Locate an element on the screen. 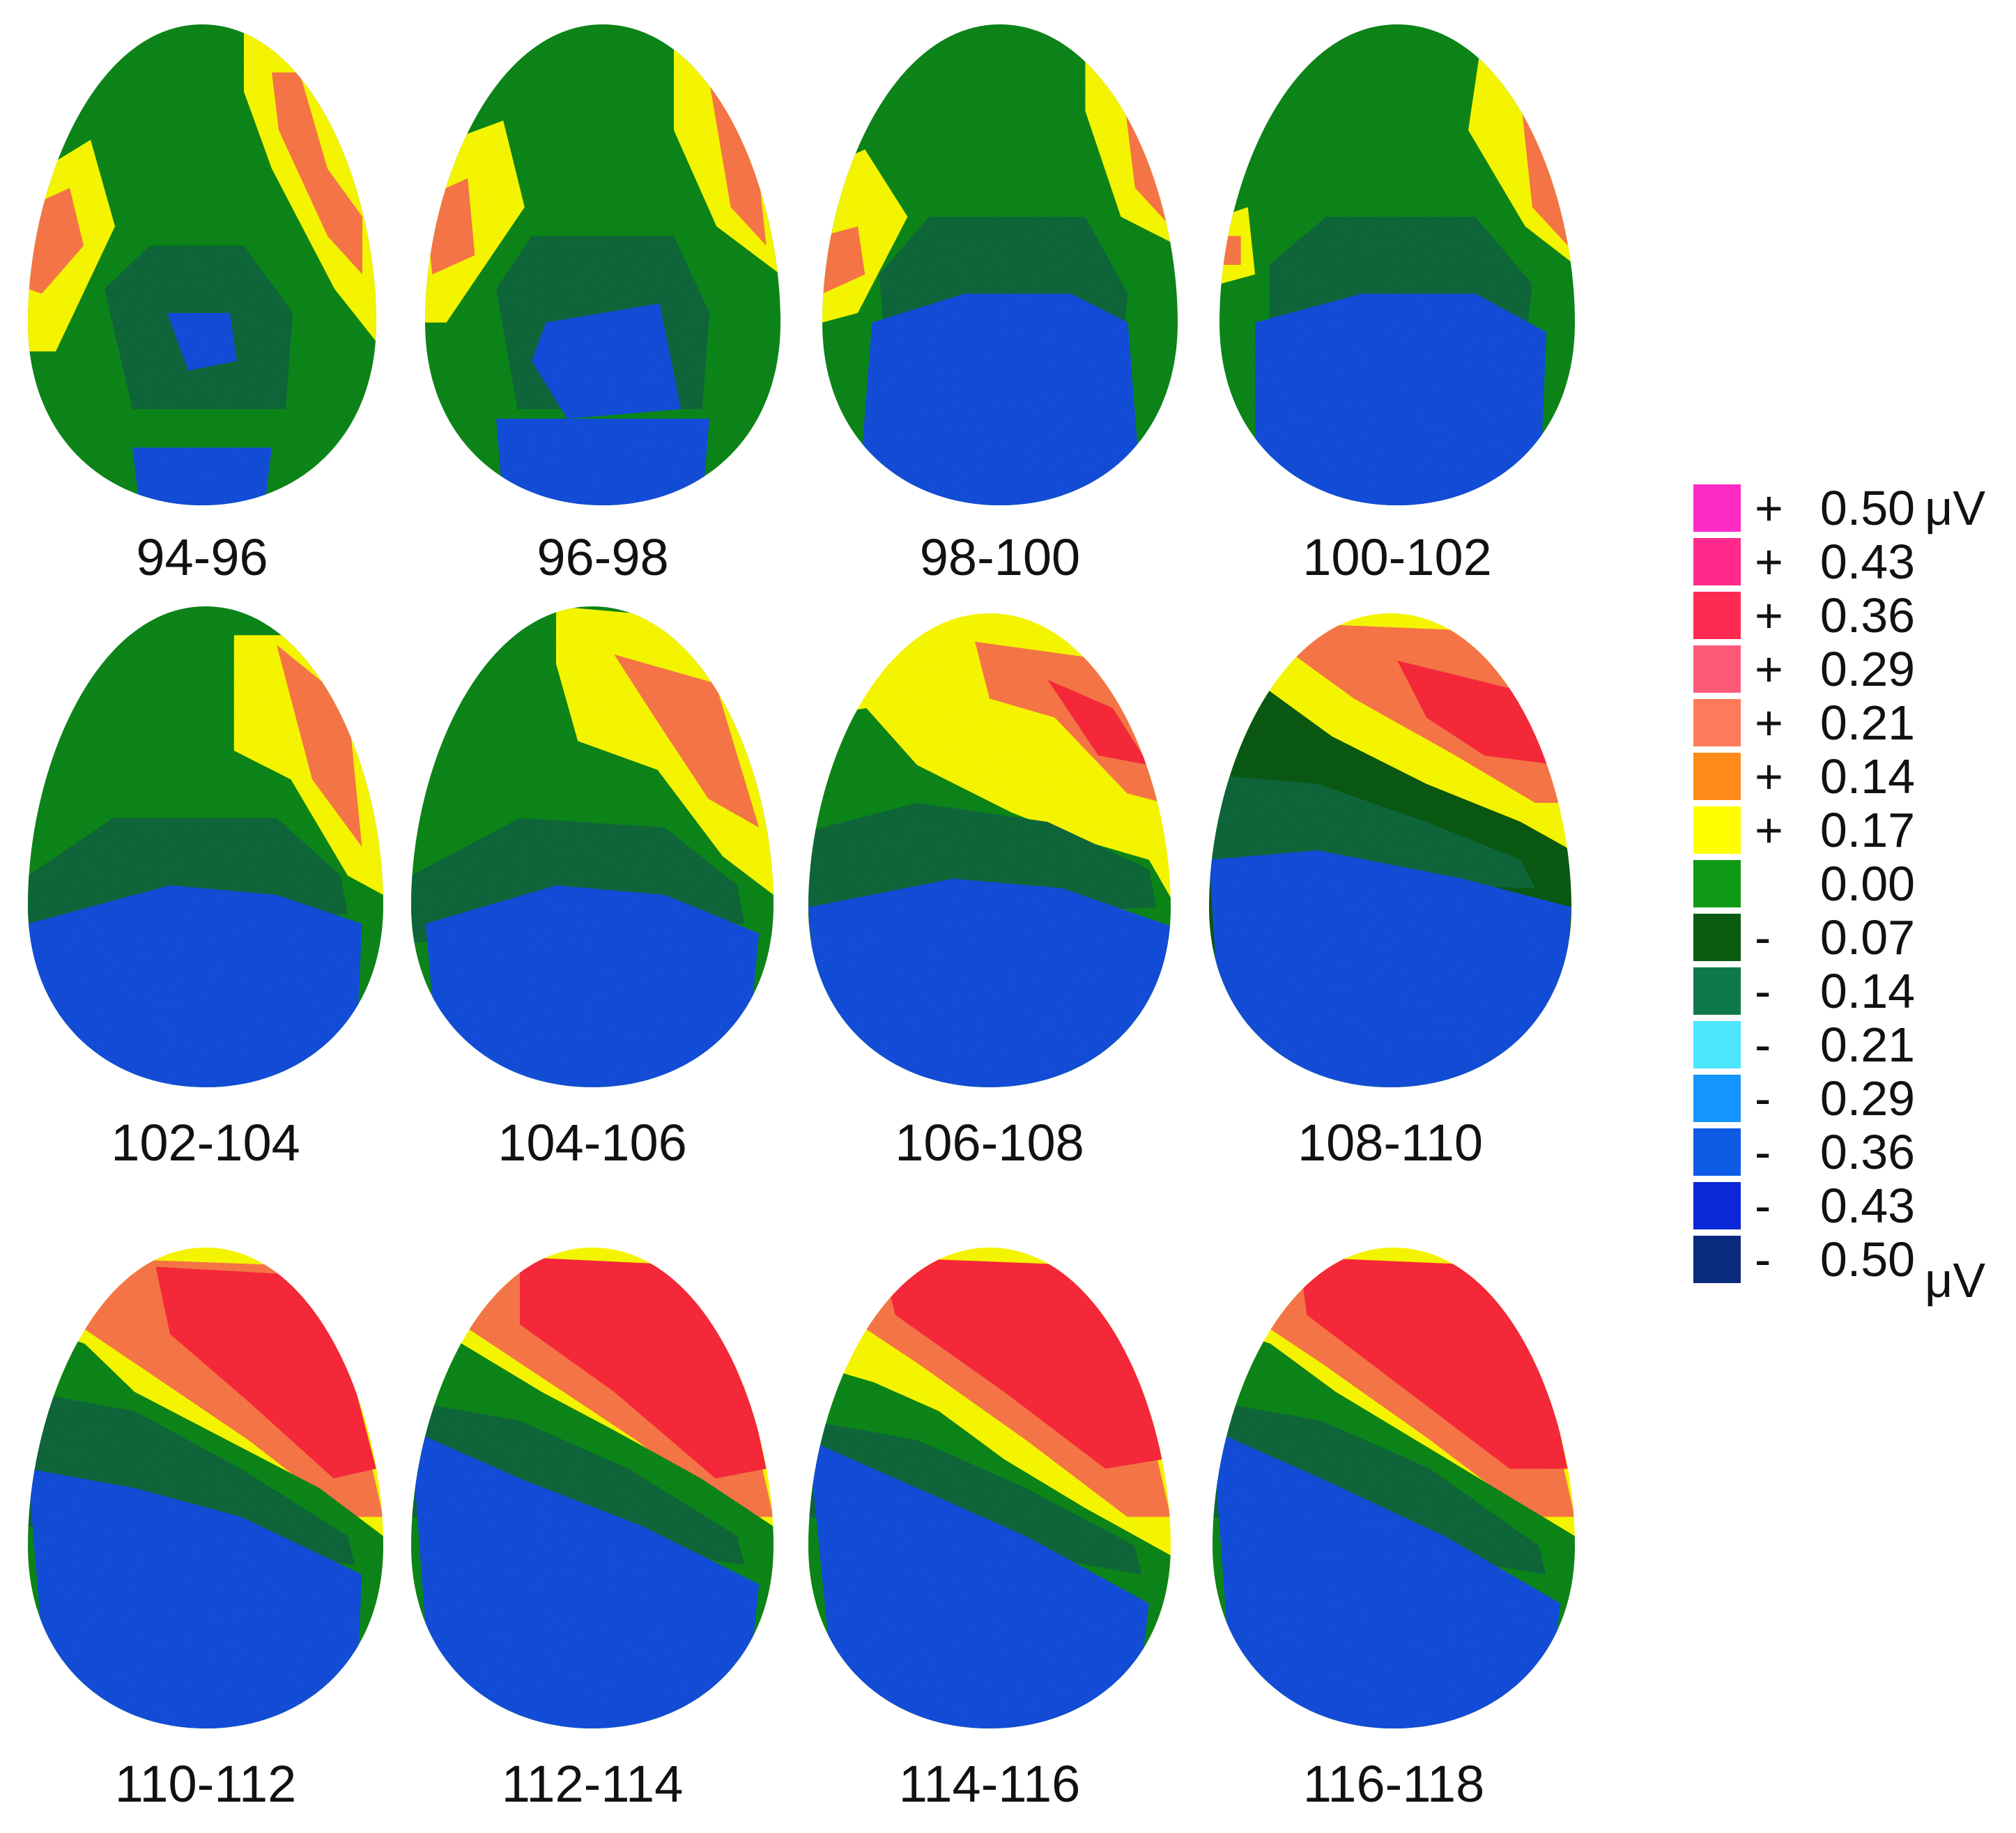 This screenshot has width=2016, height=1833. legend-swatches is located at coordinates (1717, 883).